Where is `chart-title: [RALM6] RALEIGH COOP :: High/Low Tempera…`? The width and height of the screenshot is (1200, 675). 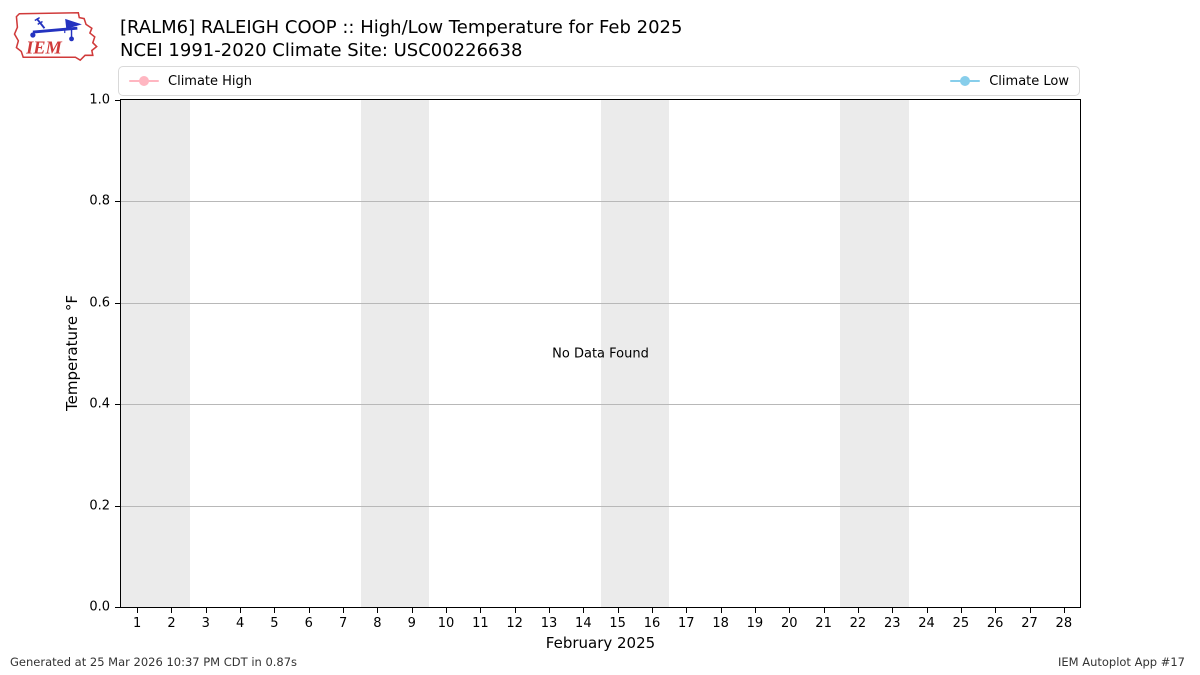 chart-title: [RALM6] RALEIGH COOP :: High/Low Tempera… is located at coordinates (401, 27).